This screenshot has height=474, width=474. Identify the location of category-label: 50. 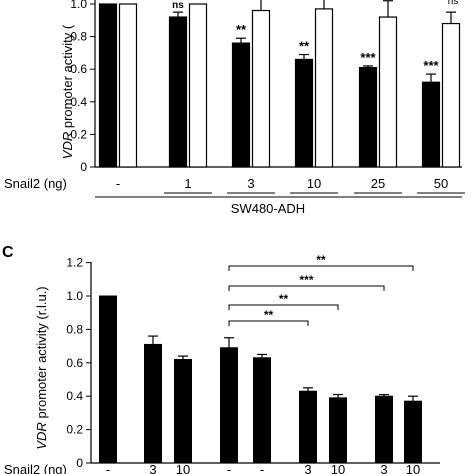
(441, 183).